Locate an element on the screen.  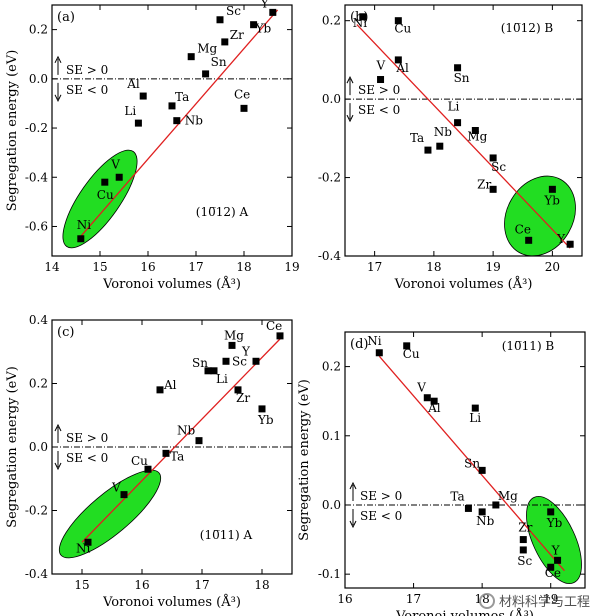
panel-label: (d) is located at coordinates (359, 344).